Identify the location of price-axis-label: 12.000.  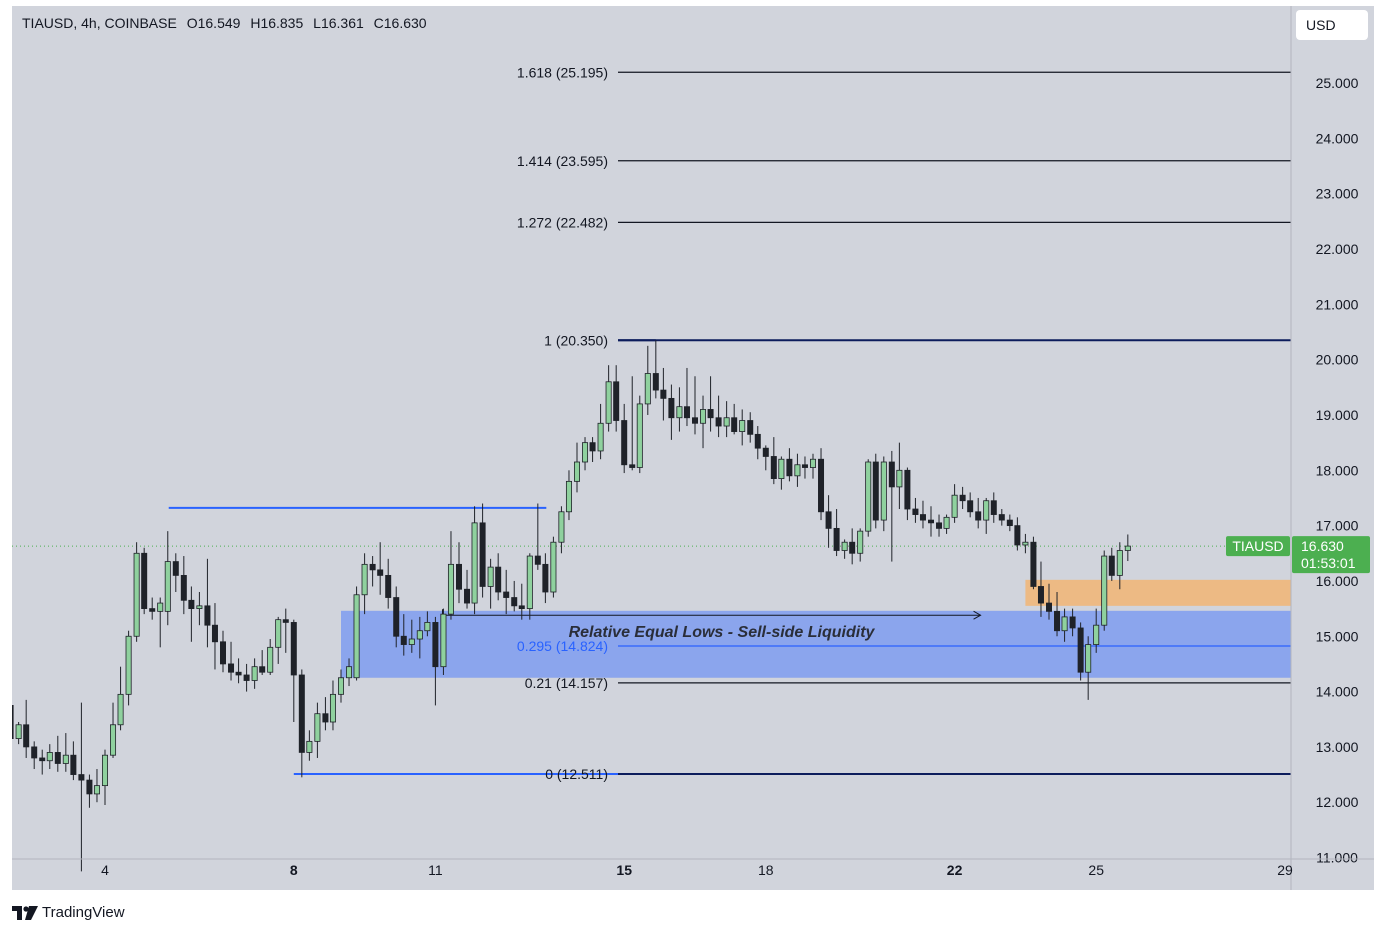
(1337, 802).